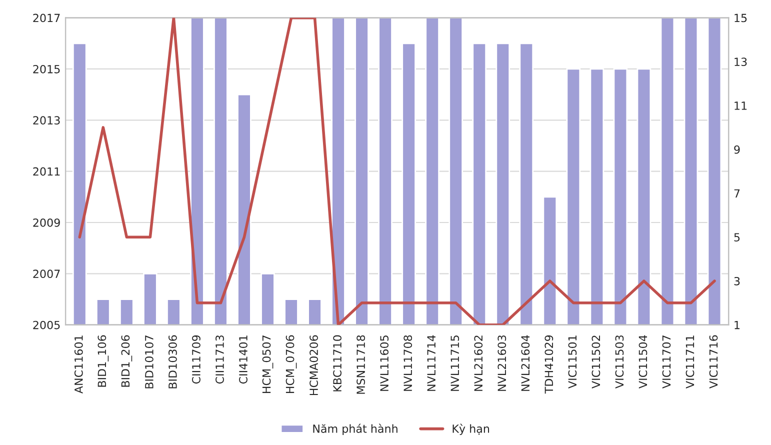 Image resolution: width=771 pixels, height=445 pixels. Describe the element at coordinates (355, 429) in the screenshot. I see `legend-label: Năm phát hành` at that location.